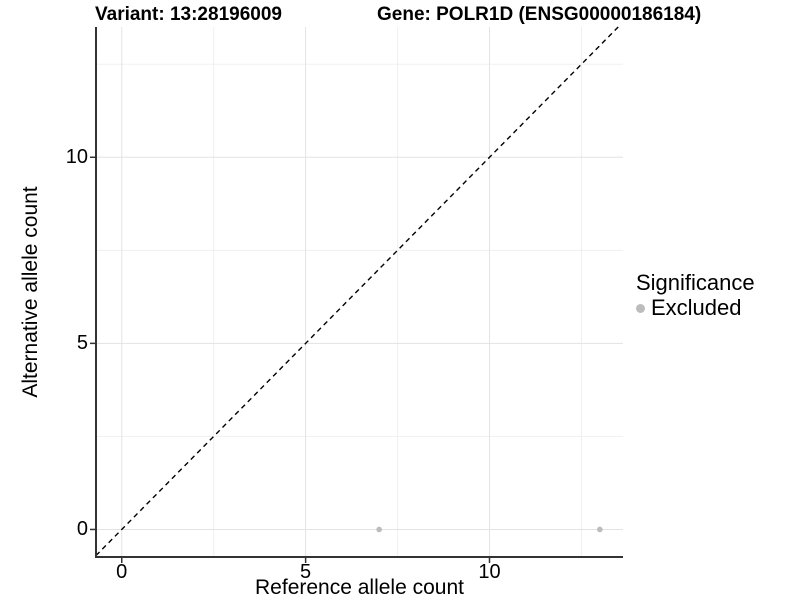 Image resolution: width=800 pixels, height=600 pixels. What do you see at coordinates (359, 587) in the screenshot?
I see `x-axis-label: Reference allele count` at bounding box center [359, 587].